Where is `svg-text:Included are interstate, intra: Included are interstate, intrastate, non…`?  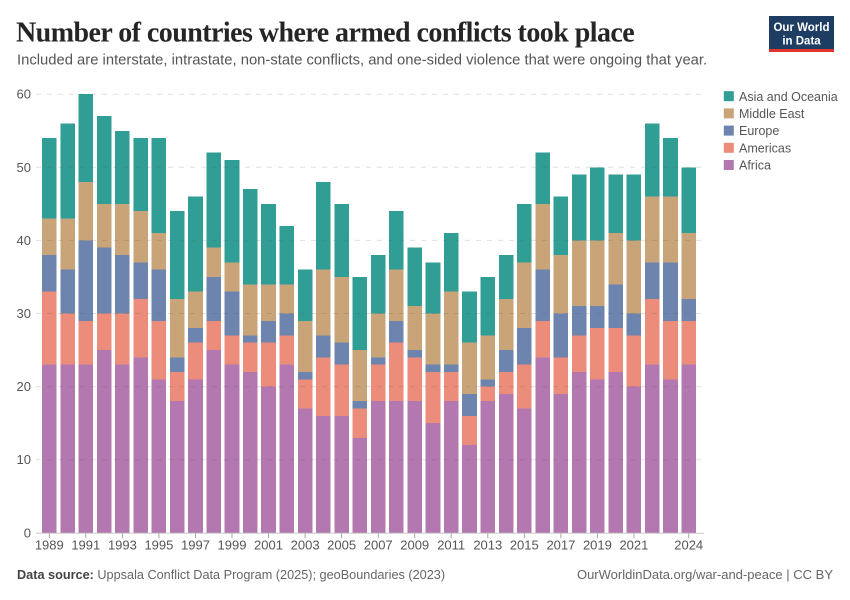 svg-text:Included are interstate, intra: Included are interstate, intrastate, non… is located at coordinates (362, 61).